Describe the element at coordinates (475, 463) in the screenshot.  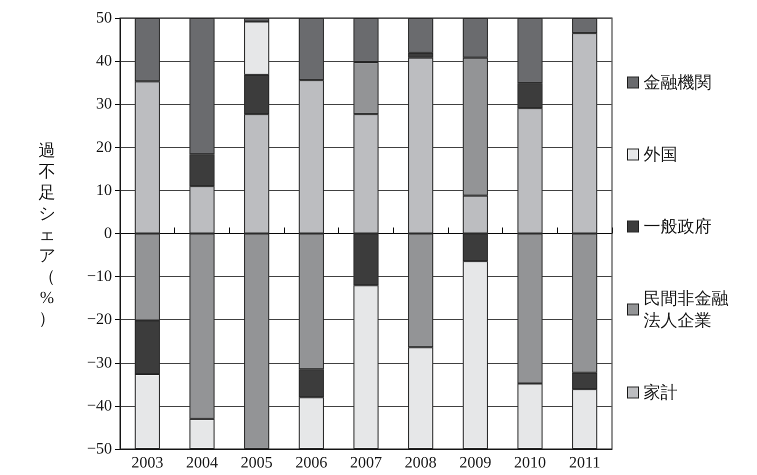
I see `x-tick-label: 2009` at that location.